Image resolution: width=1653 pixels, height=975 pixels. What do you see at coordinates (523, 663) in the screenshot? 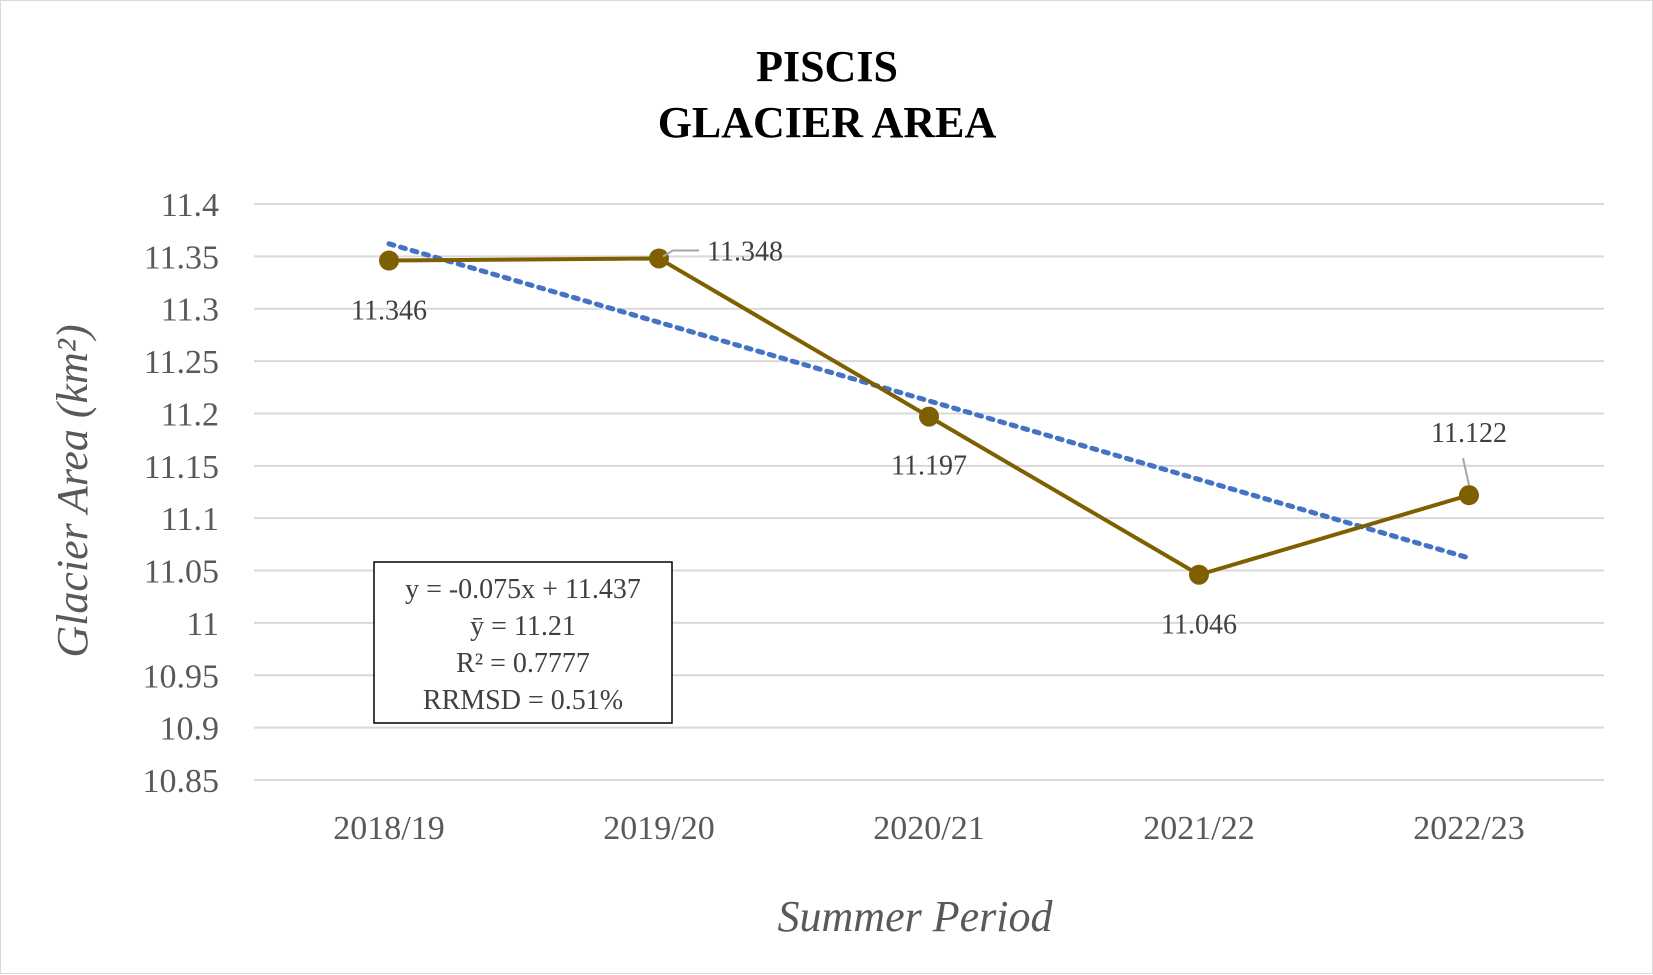
I see `r-squared-line: R² = 0.7777` at bounding box center [523, 663].